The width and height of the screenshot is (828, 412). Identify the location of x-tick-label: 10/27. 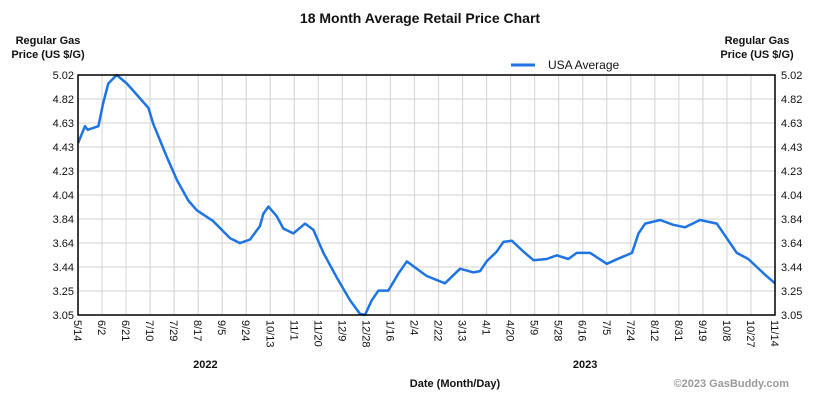
(750, 334).